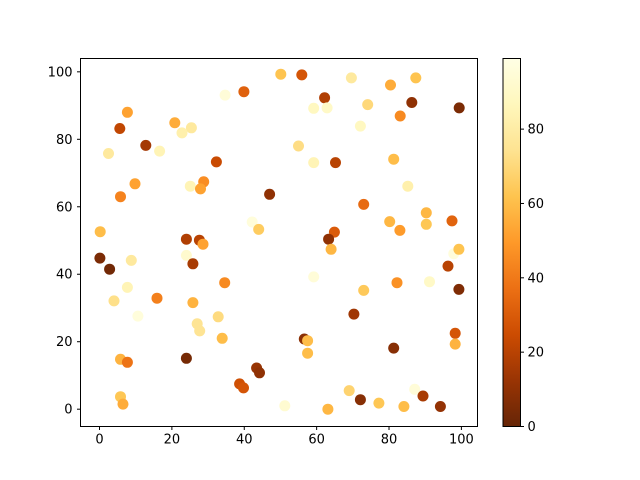 This screenshot has width=640, height=480. What do you see at coordinates (64, 140) in the screenshot?
I see `y-tick-label: 80` at bounding box center [64, 140].